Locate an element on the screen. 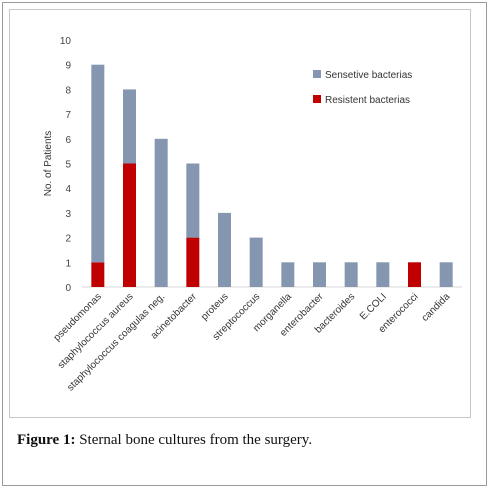  y-tick-label: 6 is located at coordinates (68, 140).